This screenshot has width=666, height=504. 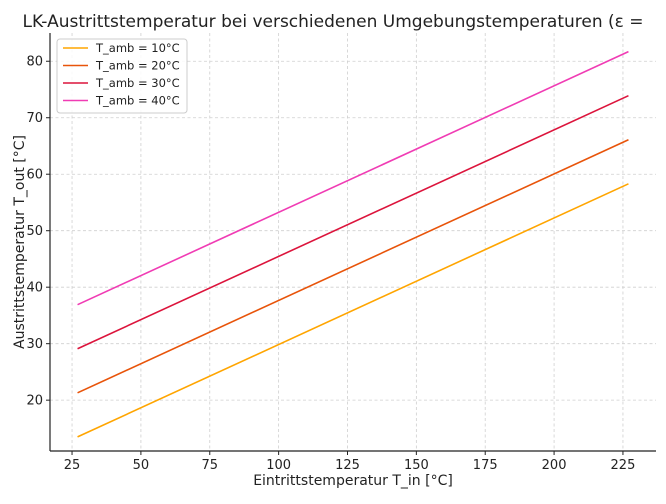 What do you see at coordinates (137, 66) in the screenshot?
I see `legend-label: T_amb = 20°C` at bounding box center [137, 66].